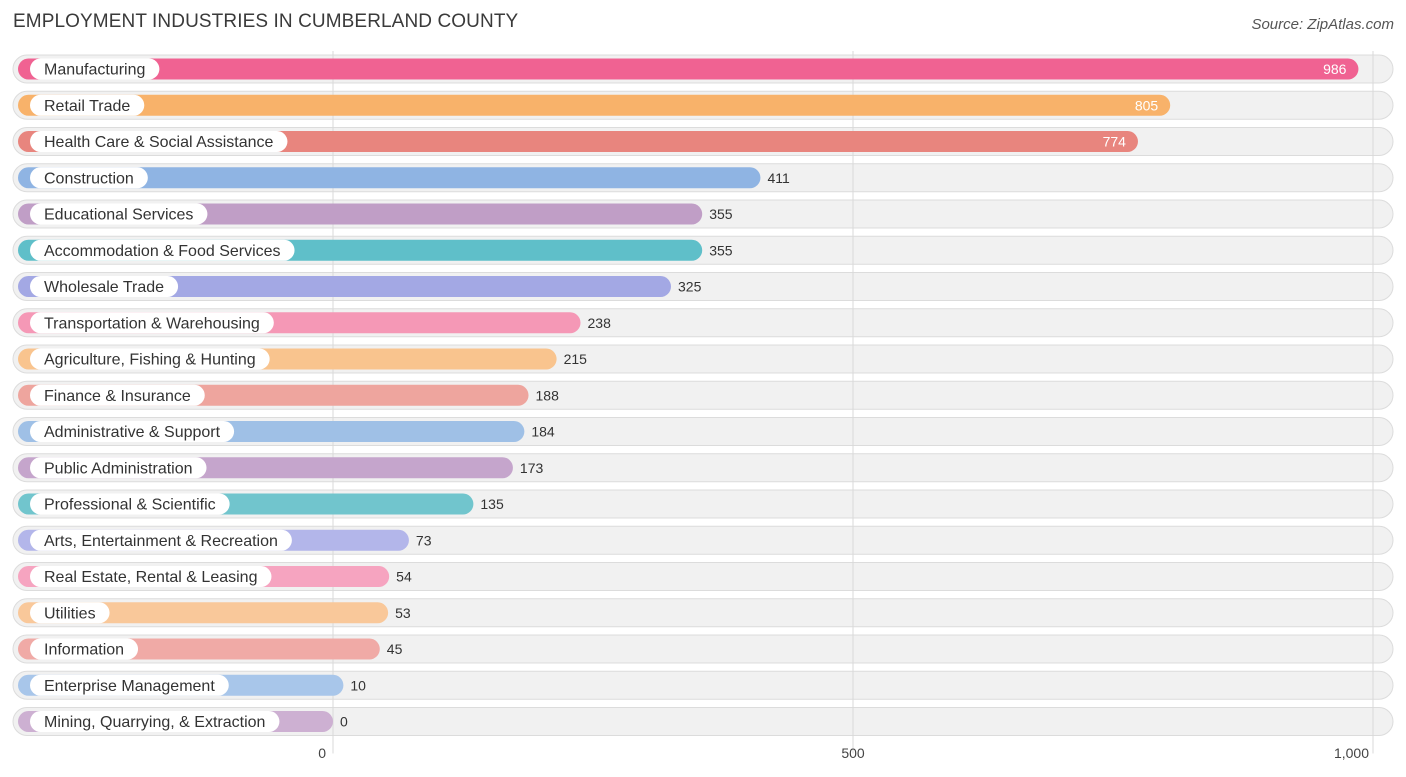  What do you see at coordinates (576, 359) in the screenshot?
I see `data-label: 215` at bounding box center [576, 359].